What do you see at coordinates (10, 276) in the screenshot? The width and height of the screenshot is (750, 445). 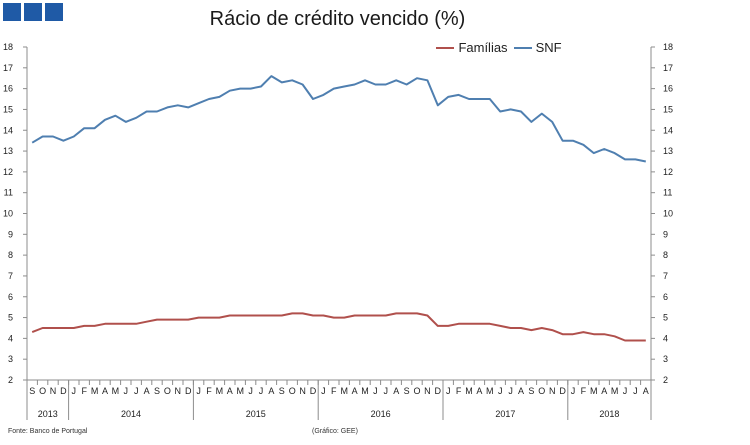 I see `y-tick-label-left: 7` at bounding box center [10, 276].